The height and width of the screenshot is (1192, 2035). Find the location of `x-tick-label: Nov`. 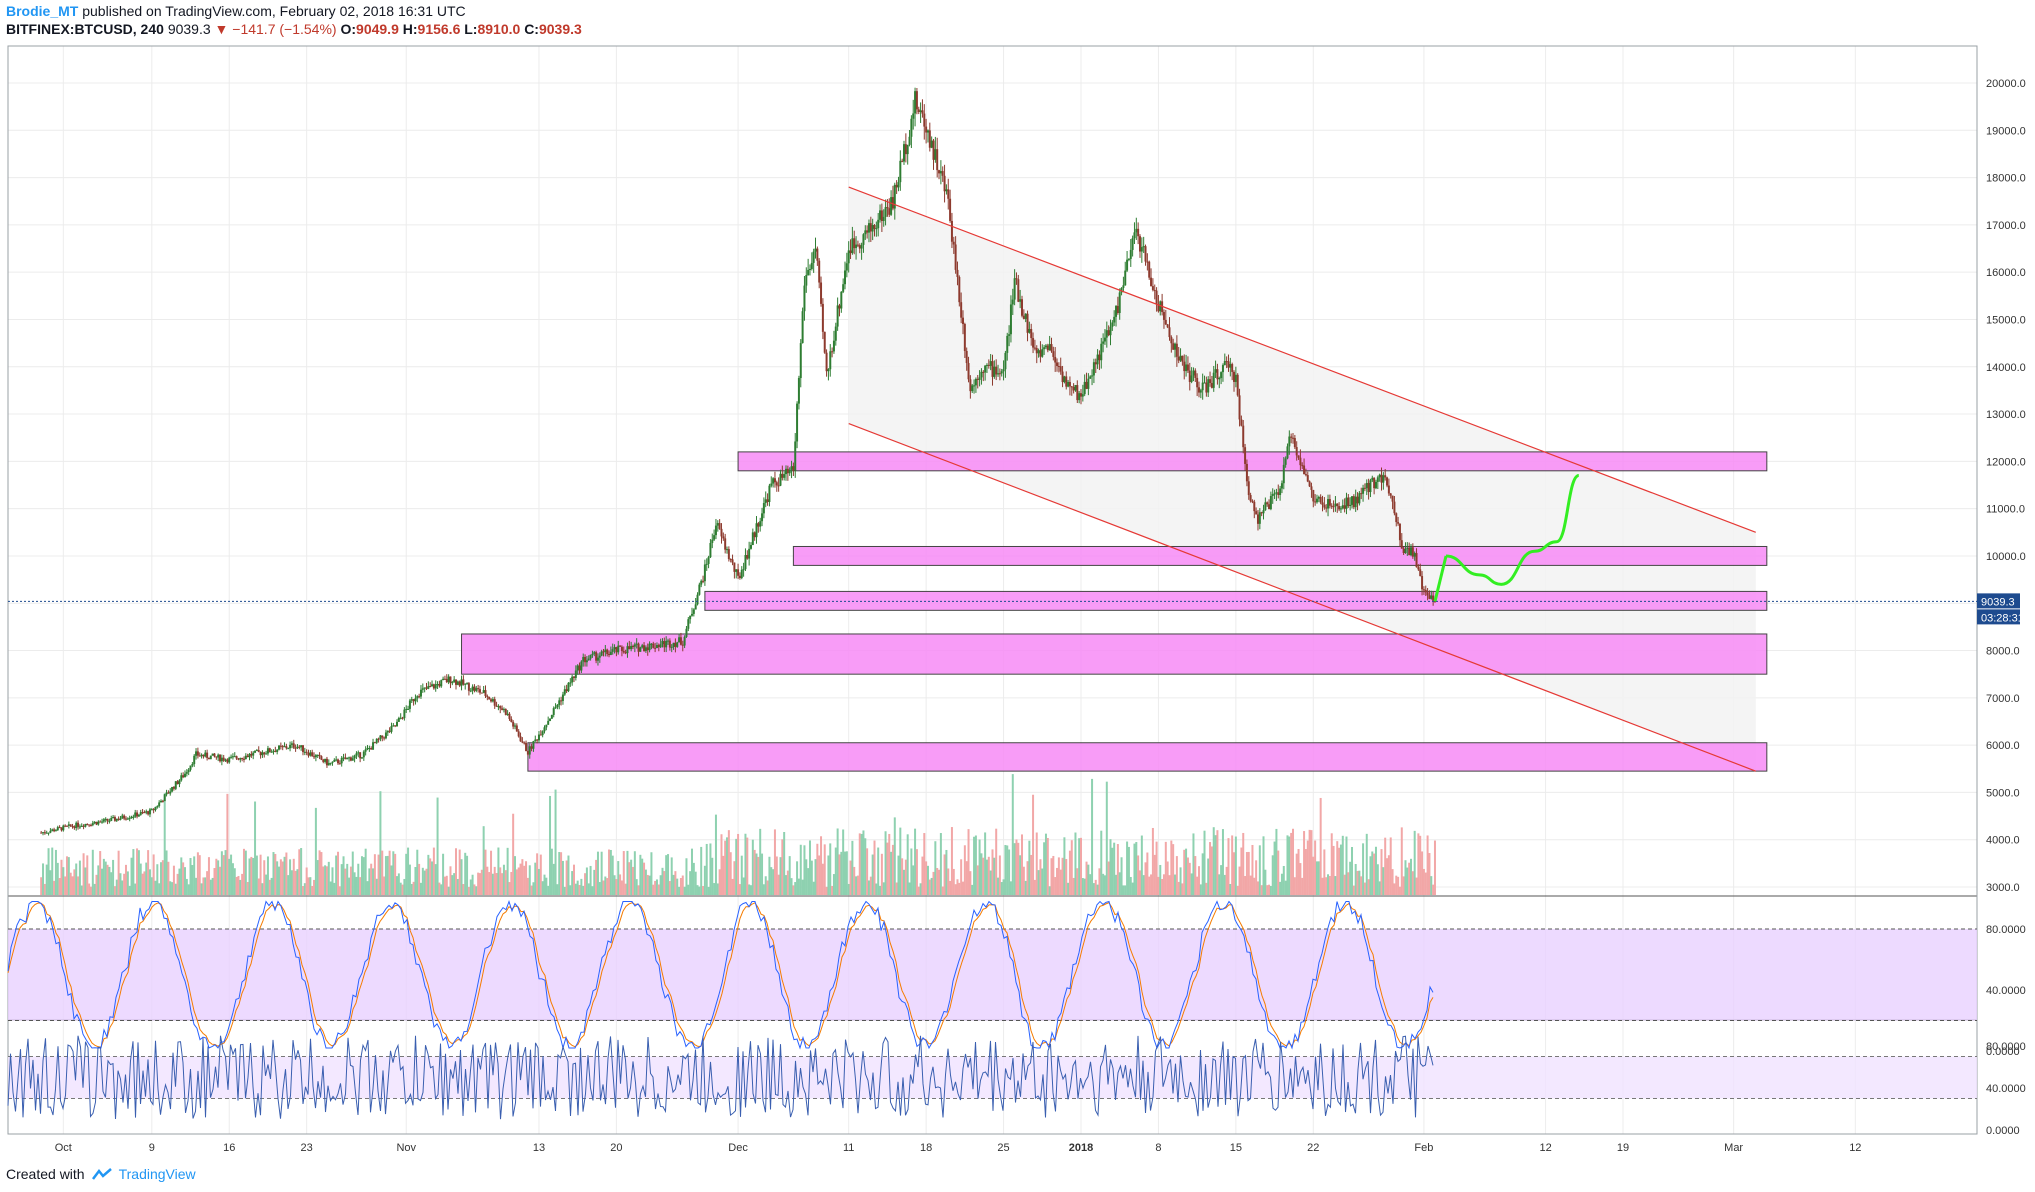

x-tick-label: Nov is located at coordinates (406, 1148).